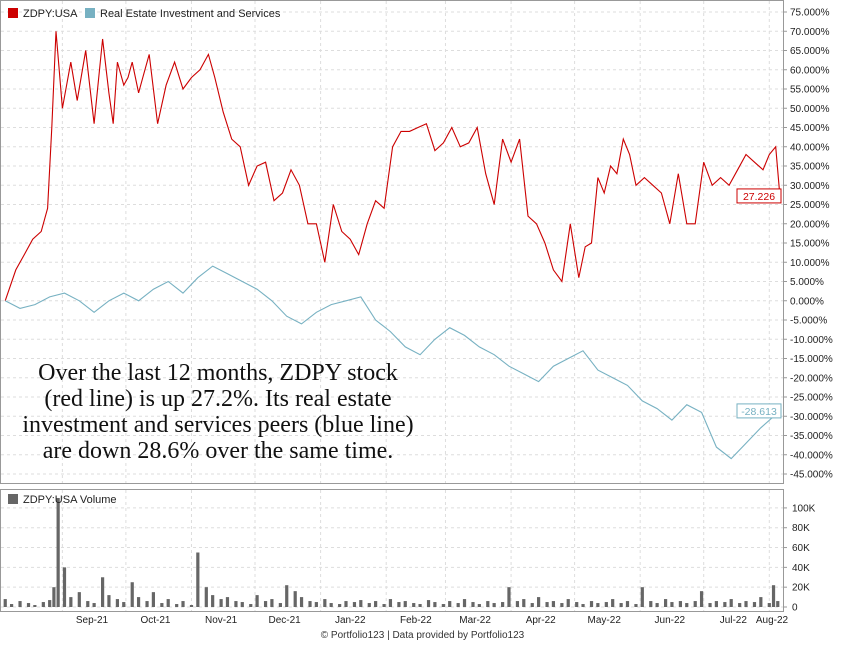 This screenshot has width=845, height=650. Describe the element at coordinates (416, 620) in the screenshot. I see `x-tick-label: Feb-22` at that location.